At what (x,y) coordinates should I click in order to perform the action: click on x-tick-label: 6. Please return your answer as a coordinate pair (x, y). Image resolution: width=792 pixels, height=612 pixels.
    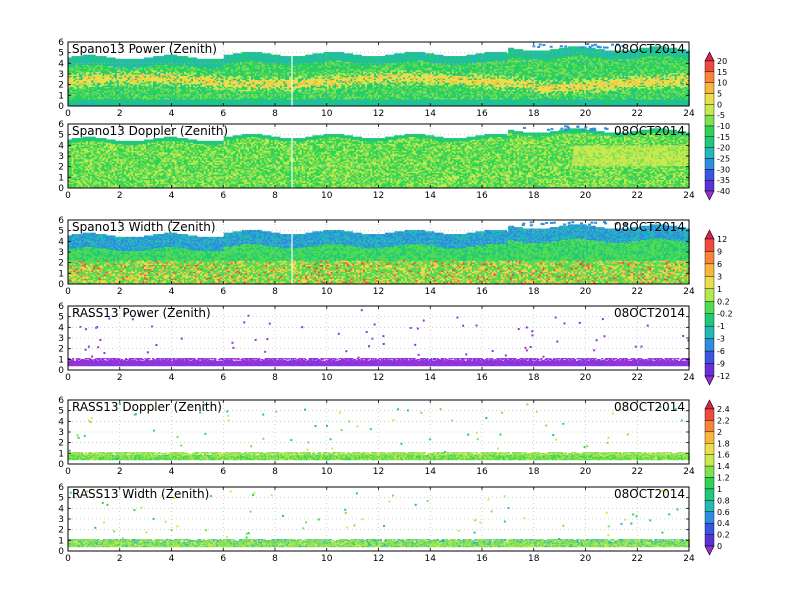
    Looking at the image, I should click on (223, 114).